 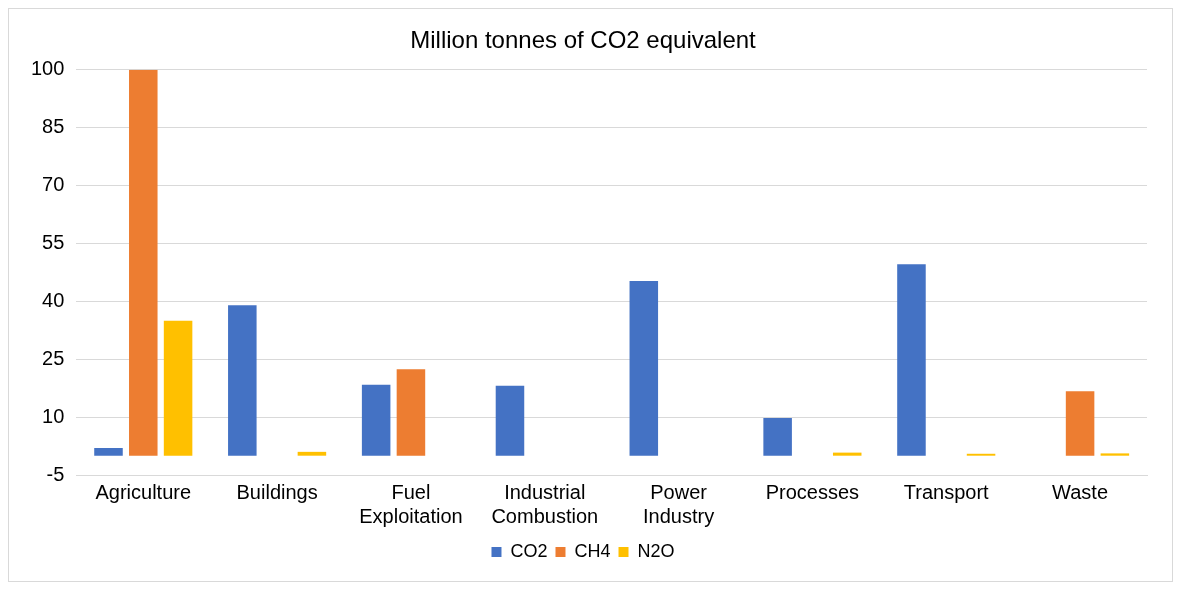 What do you see at coordinates (583, 40) in the screenshot?
I see `chart-title: Million tonnes of CO2 equivalent` at bounding box center [583, 40].